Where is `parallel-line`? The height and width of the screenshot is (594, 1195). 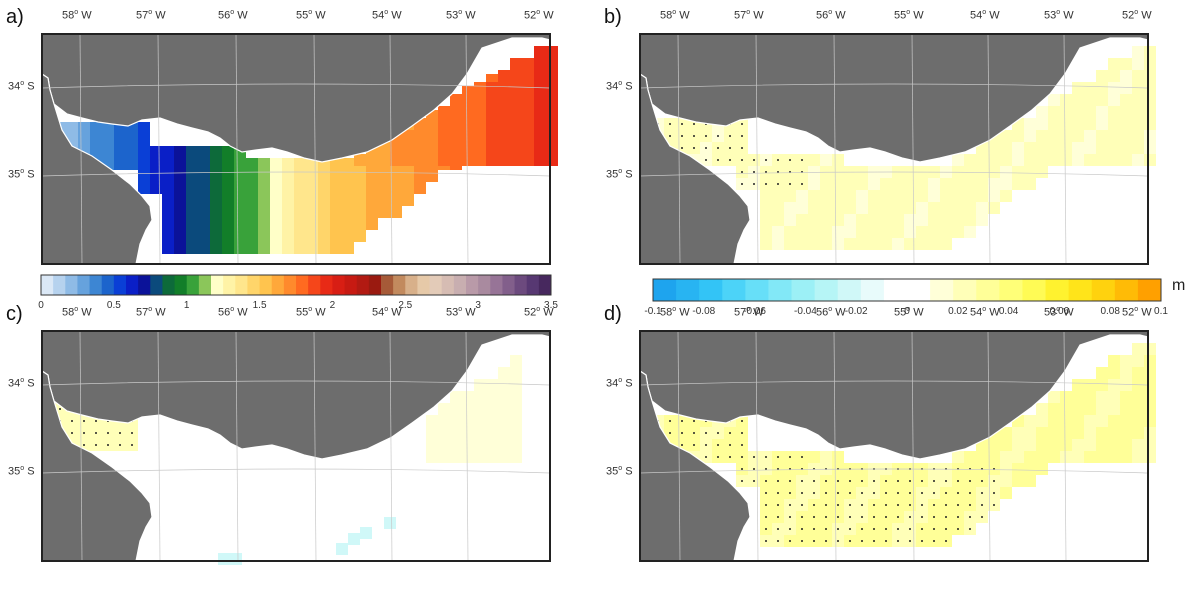
parallel-line is located at coordinates (894, 86).